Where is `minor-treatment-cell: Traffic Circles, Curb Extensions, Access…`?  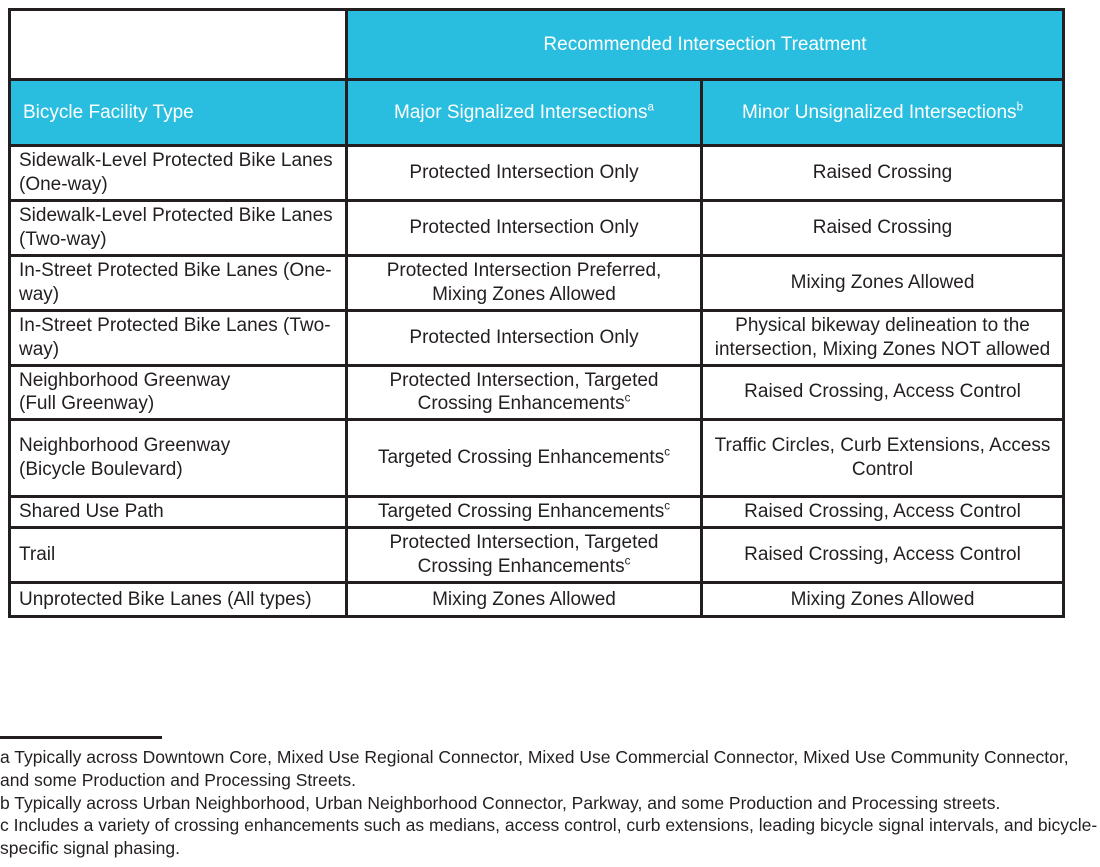
minor-treatment-cell: Traffic Circles, Curb Extensions, Access… is located at coordinates (882, 458).